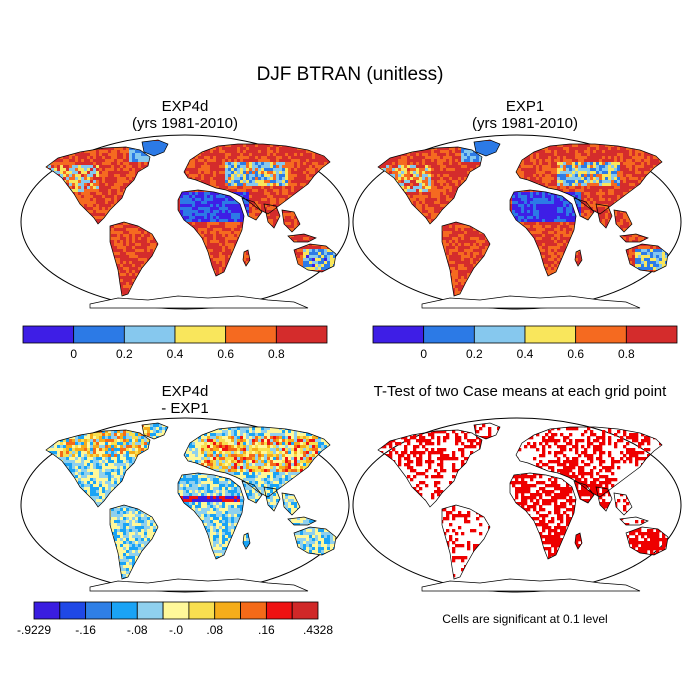 This screenshot has width=700, height=700. What do you see at coordinates (185, 123) in the screenshot?
I see `panel-1-title-line2: (yrs 1981-2010)` at bounding box center [185, 123].